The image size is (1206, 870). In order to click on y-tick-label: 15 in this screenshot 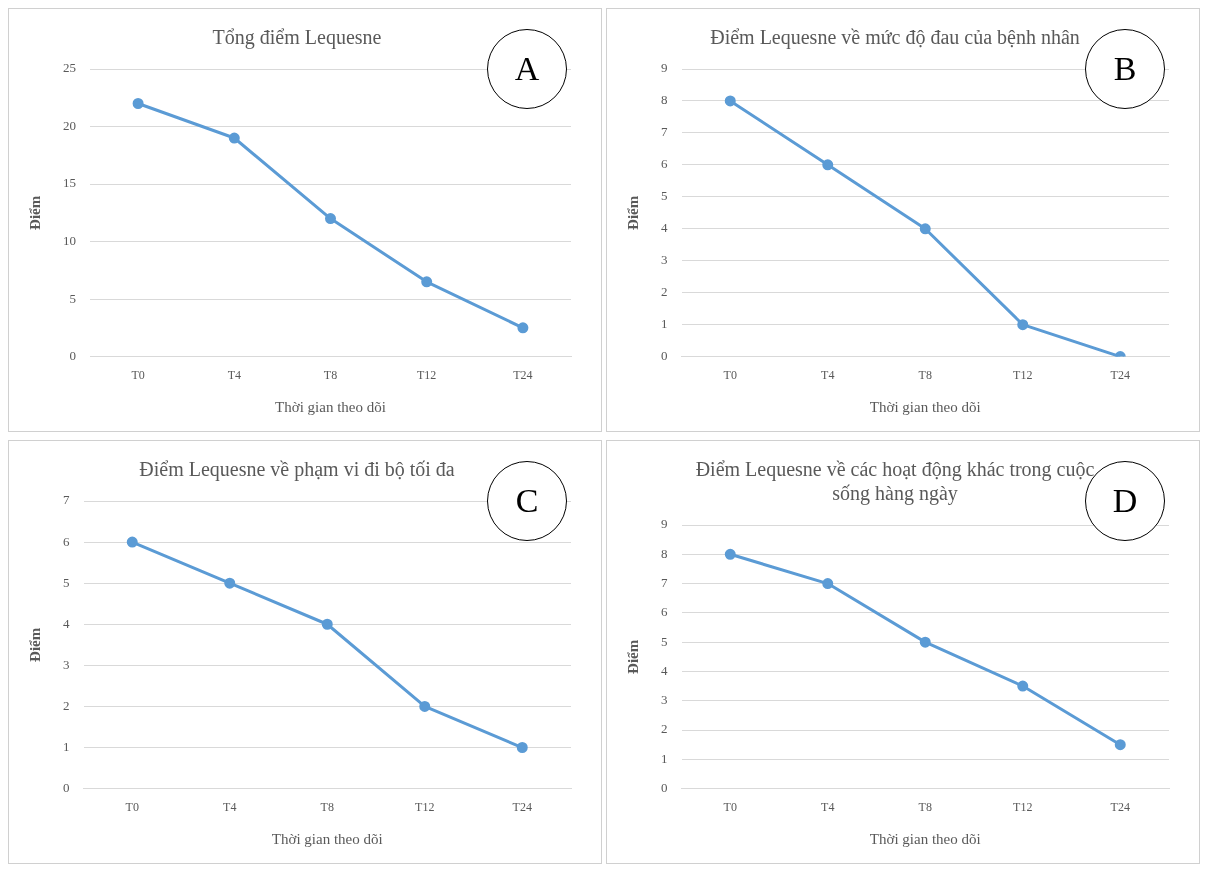, I will do `click(69, 183)`.